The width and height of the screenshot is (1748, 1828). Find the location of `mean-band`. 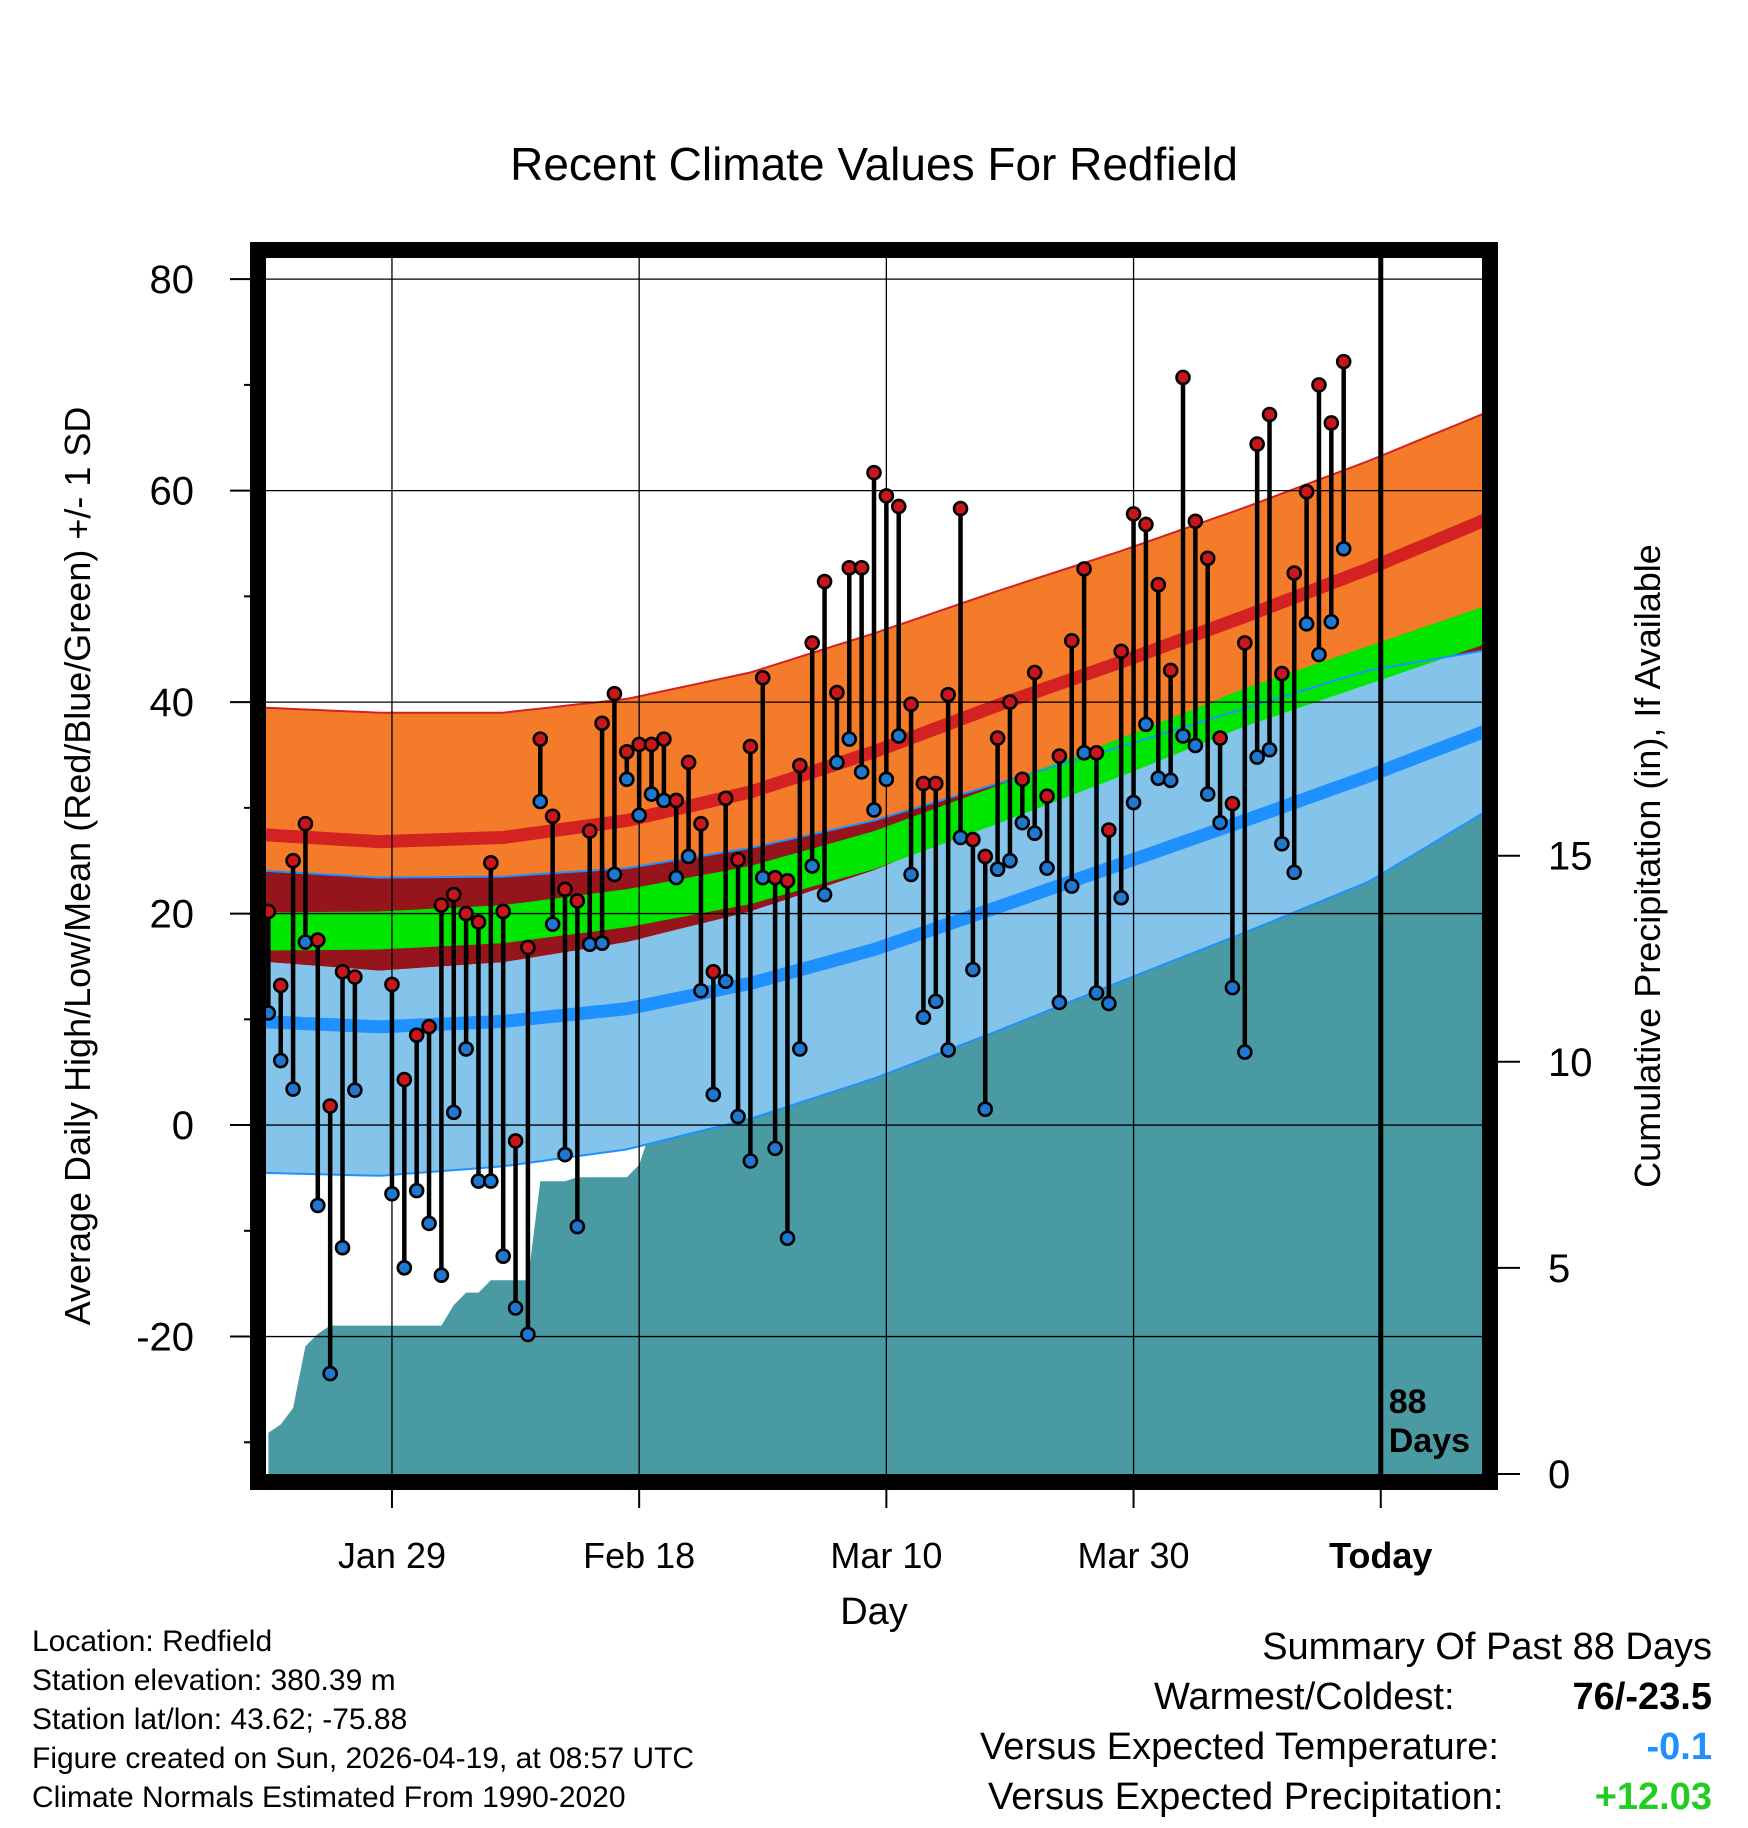

mean-band is located at coordinates (874, 779).